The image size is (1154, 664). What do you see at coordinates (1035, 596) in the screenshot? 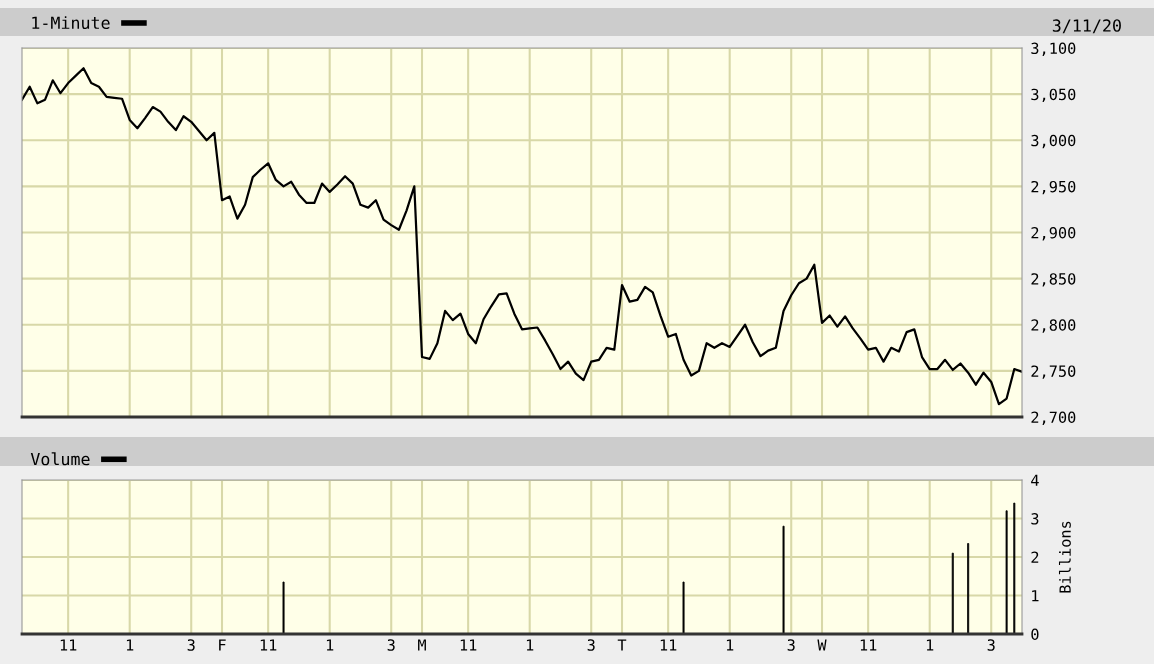
I see `y-tick-label: 1` at bounding box center [1035, 596].